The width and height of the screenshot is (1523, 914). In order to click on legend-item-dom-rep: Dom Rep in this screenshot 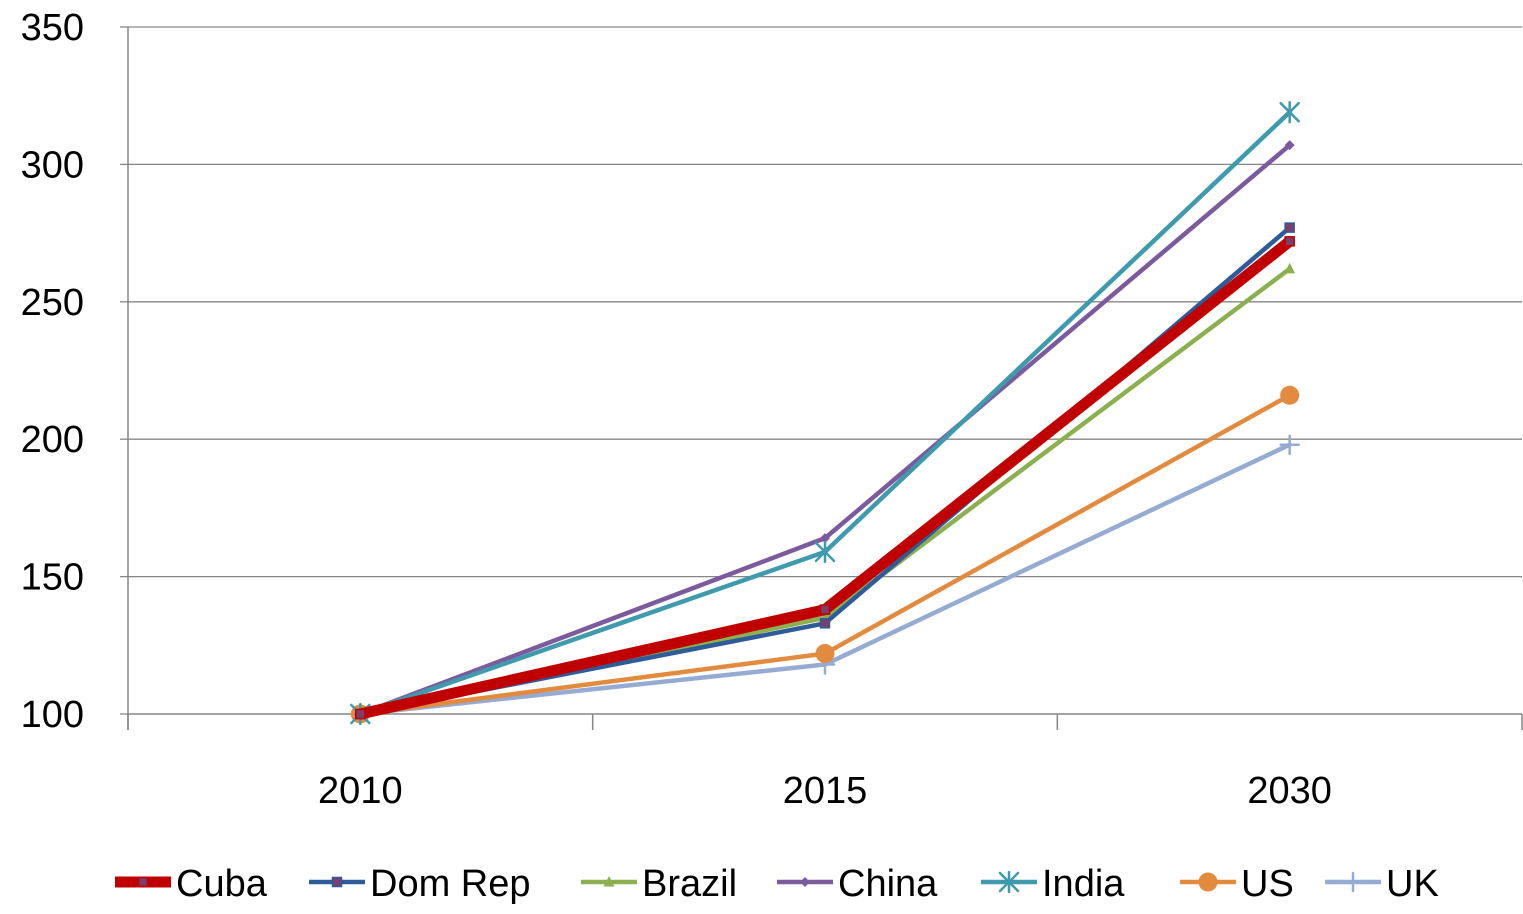, I will do `click(420, 884)`.